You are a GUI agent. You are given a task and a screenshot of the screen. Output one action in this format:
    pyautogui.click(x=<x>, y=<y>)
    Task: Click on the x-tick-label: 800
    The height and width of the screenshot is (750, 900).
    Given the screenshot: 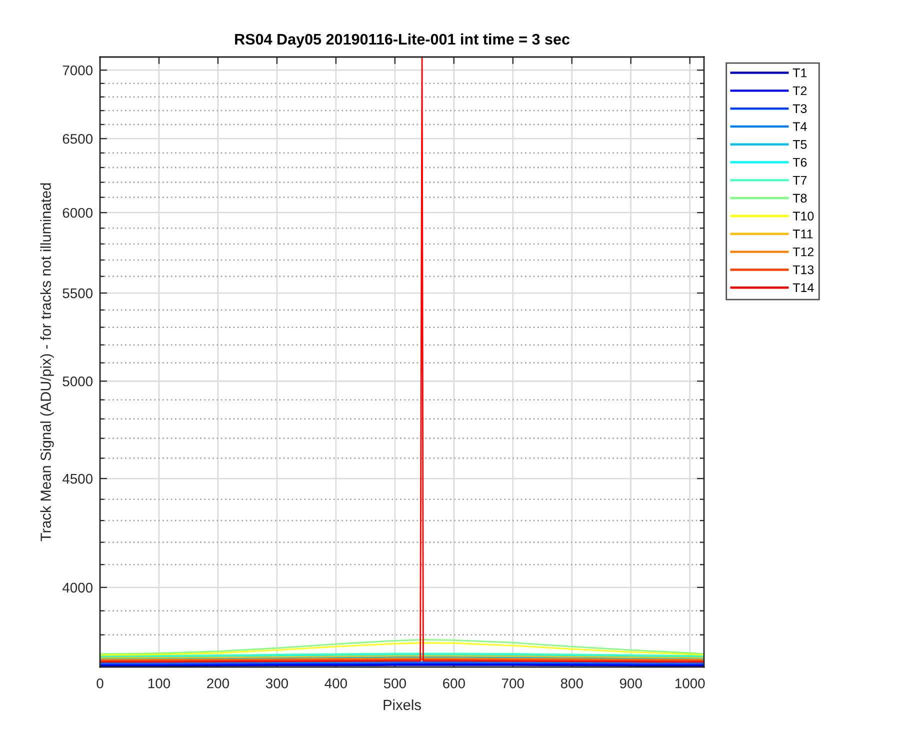 What is the action you would take?
    pyautogui.click(x=571, y=683)
    